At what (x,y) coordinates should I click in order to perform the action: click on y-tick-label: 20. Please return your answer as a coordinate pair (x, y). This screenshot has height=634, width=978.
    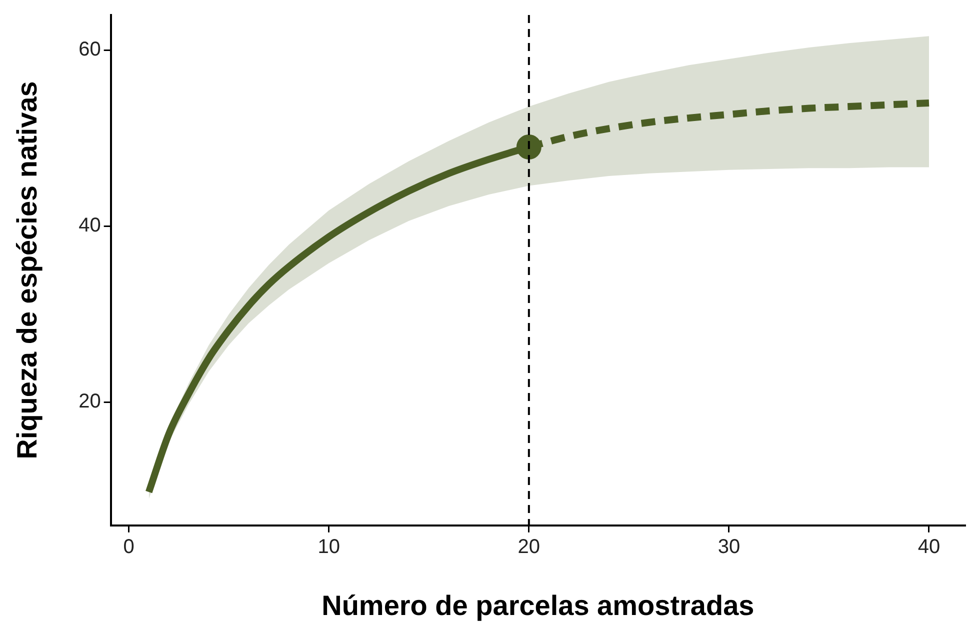
    Looking at the image, I should click on (89, 401).